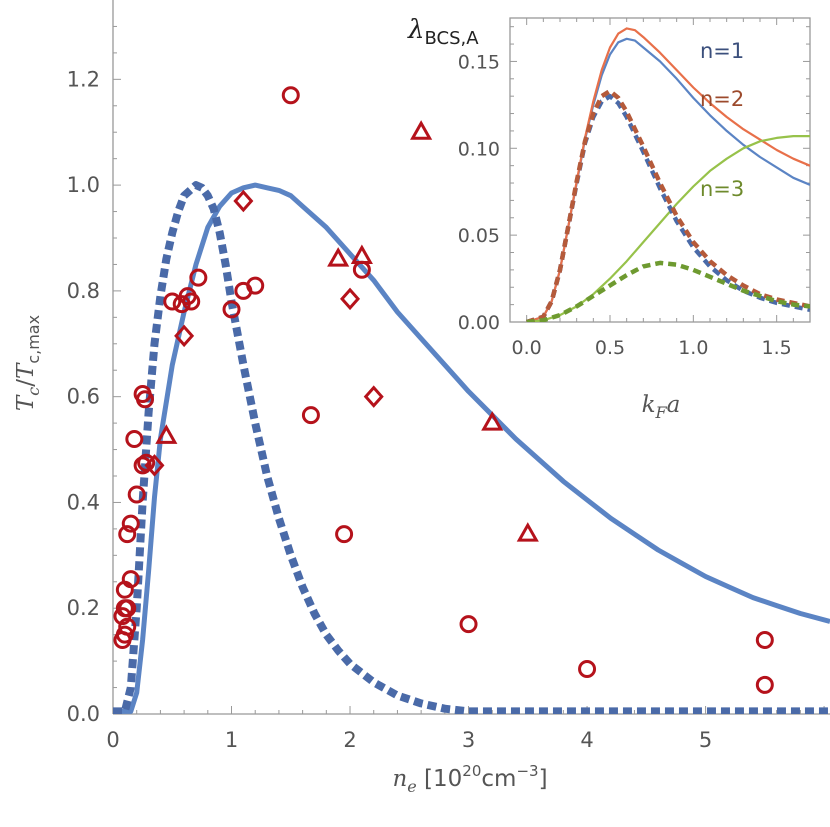  Describe the element at coordinates (83, 608) in the screenshot. I see `y-tick-label: 0.2` at that location.